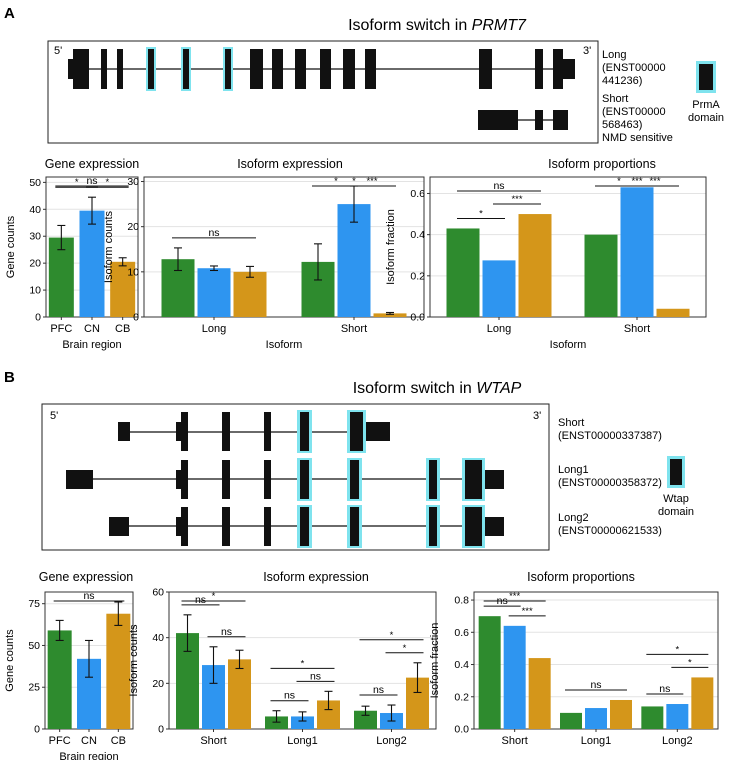 The width and height of the screenshot is (733, 760). Describe the element at coordinates (158, 593) in the screenshot. I see `y-tick-label: 60` at that location.